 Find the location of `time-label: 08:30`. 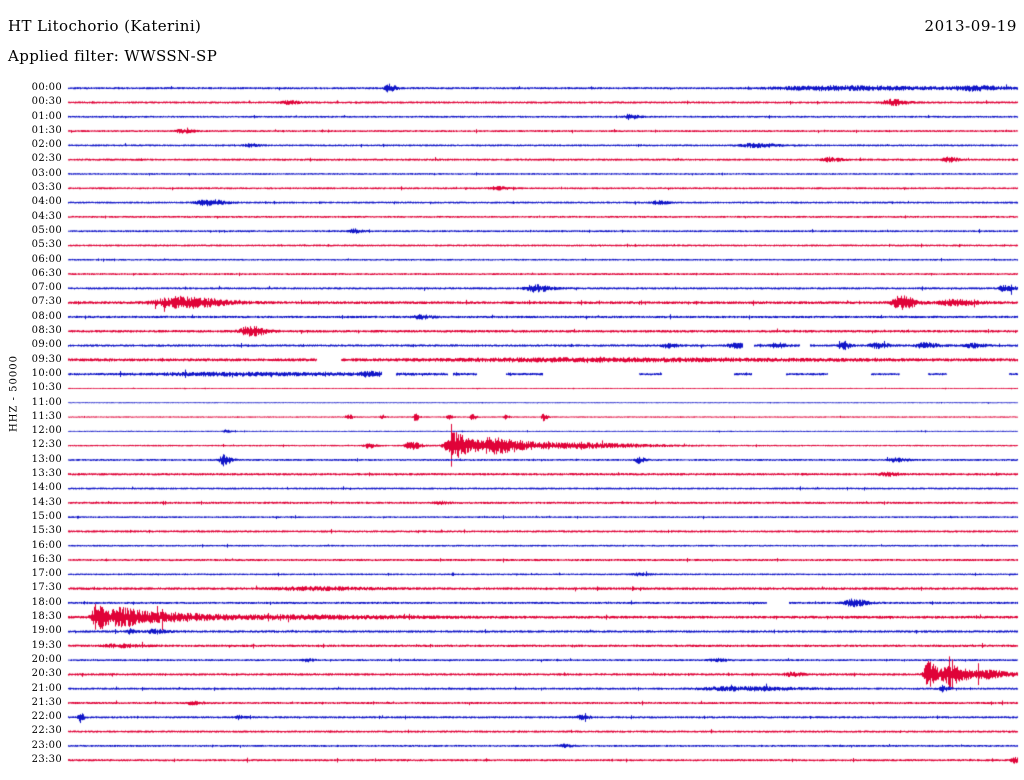

time-label: 08:30 is located at coordinates (46, 331).